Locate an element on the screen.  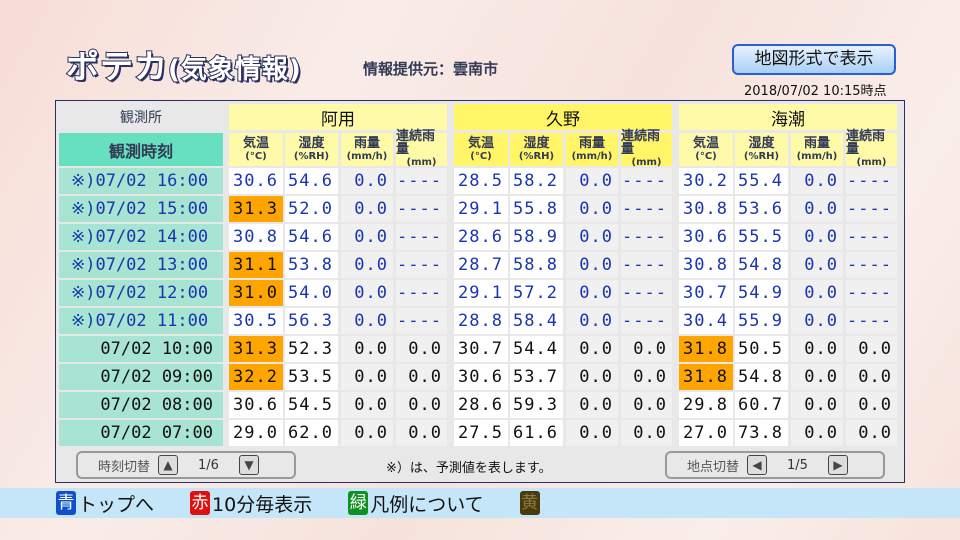
map-view-button: 地図形式で表示 is located at coordinates (814, 59).